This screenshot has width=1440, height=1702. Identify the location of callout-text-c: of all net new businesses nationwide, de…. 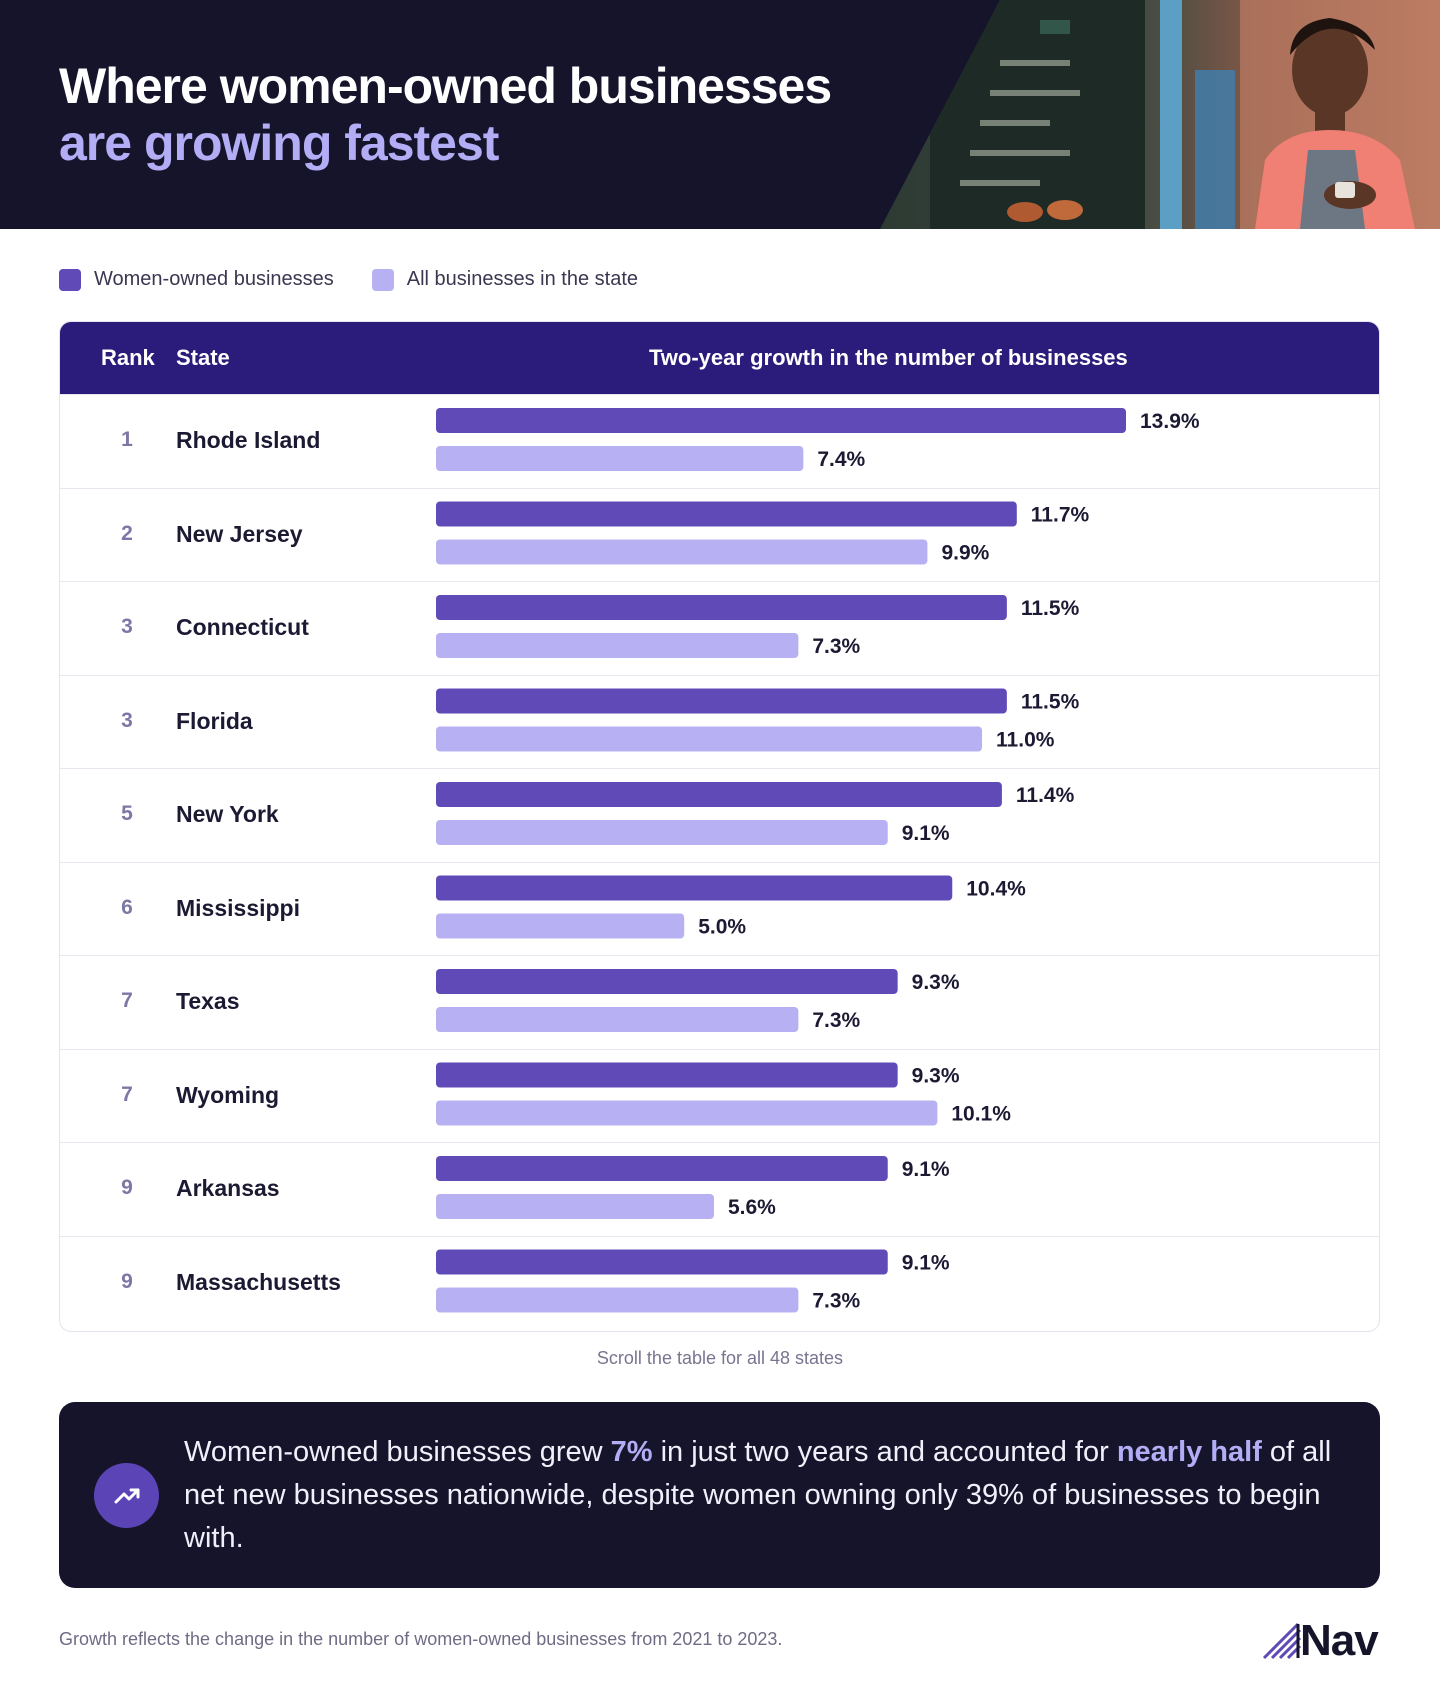
(758, 1495).